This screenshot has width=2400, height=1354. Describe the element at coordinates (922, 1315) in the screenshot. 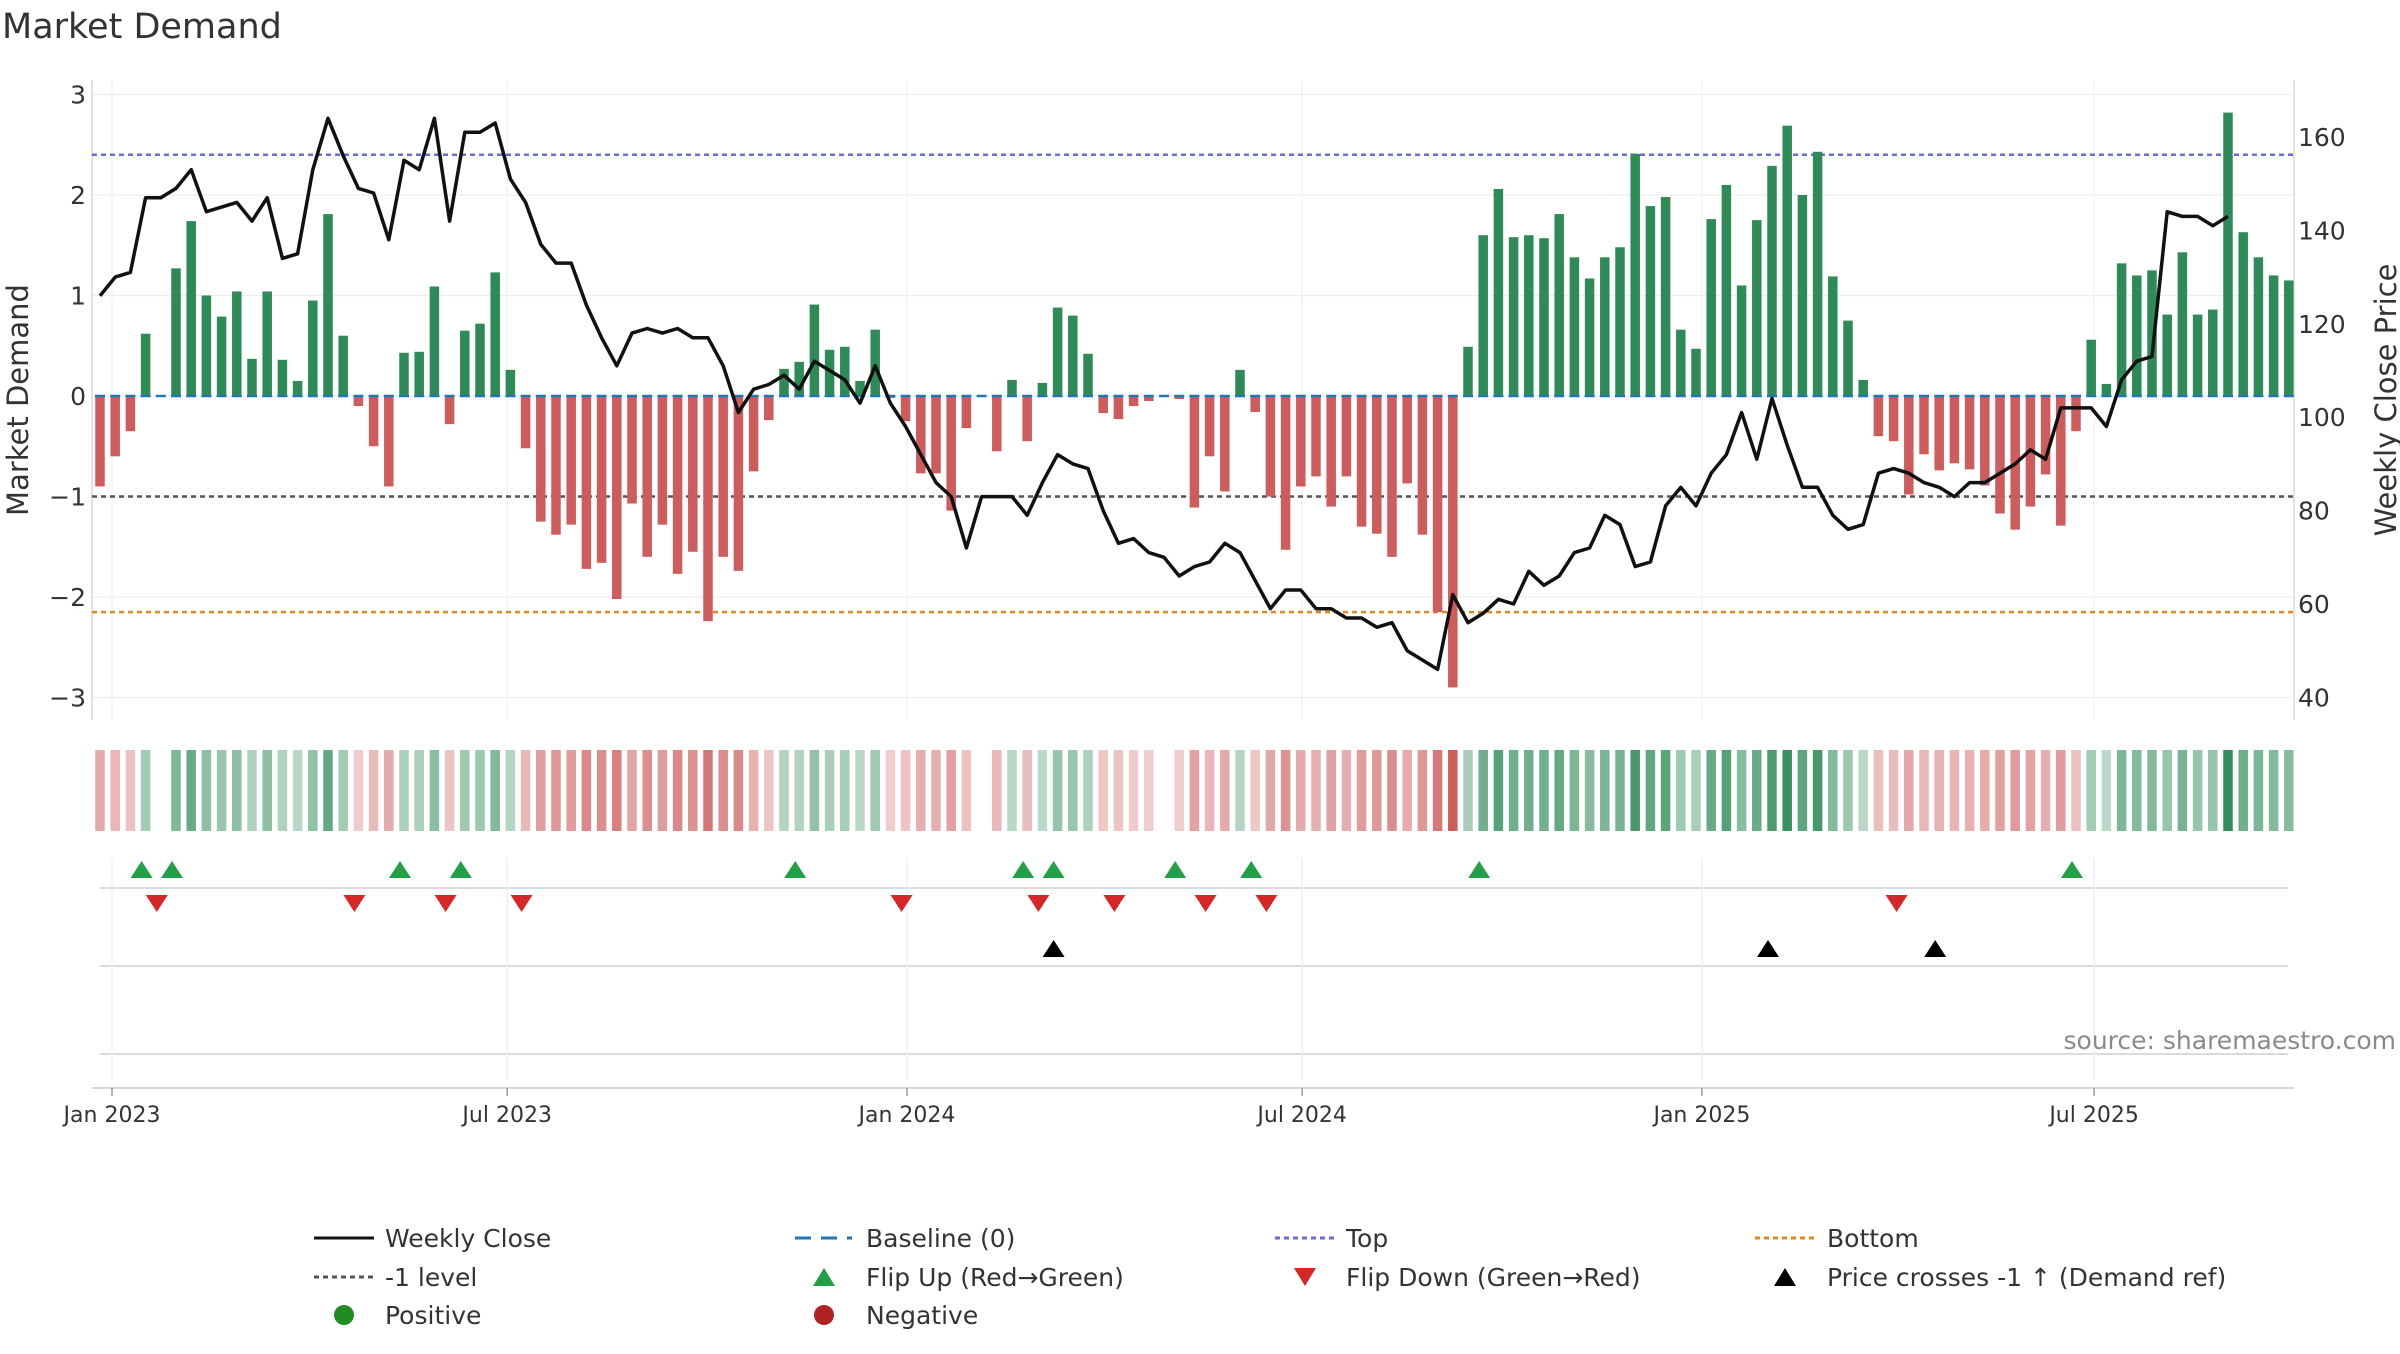

I see `legend-label-negative: Negative` at that location.